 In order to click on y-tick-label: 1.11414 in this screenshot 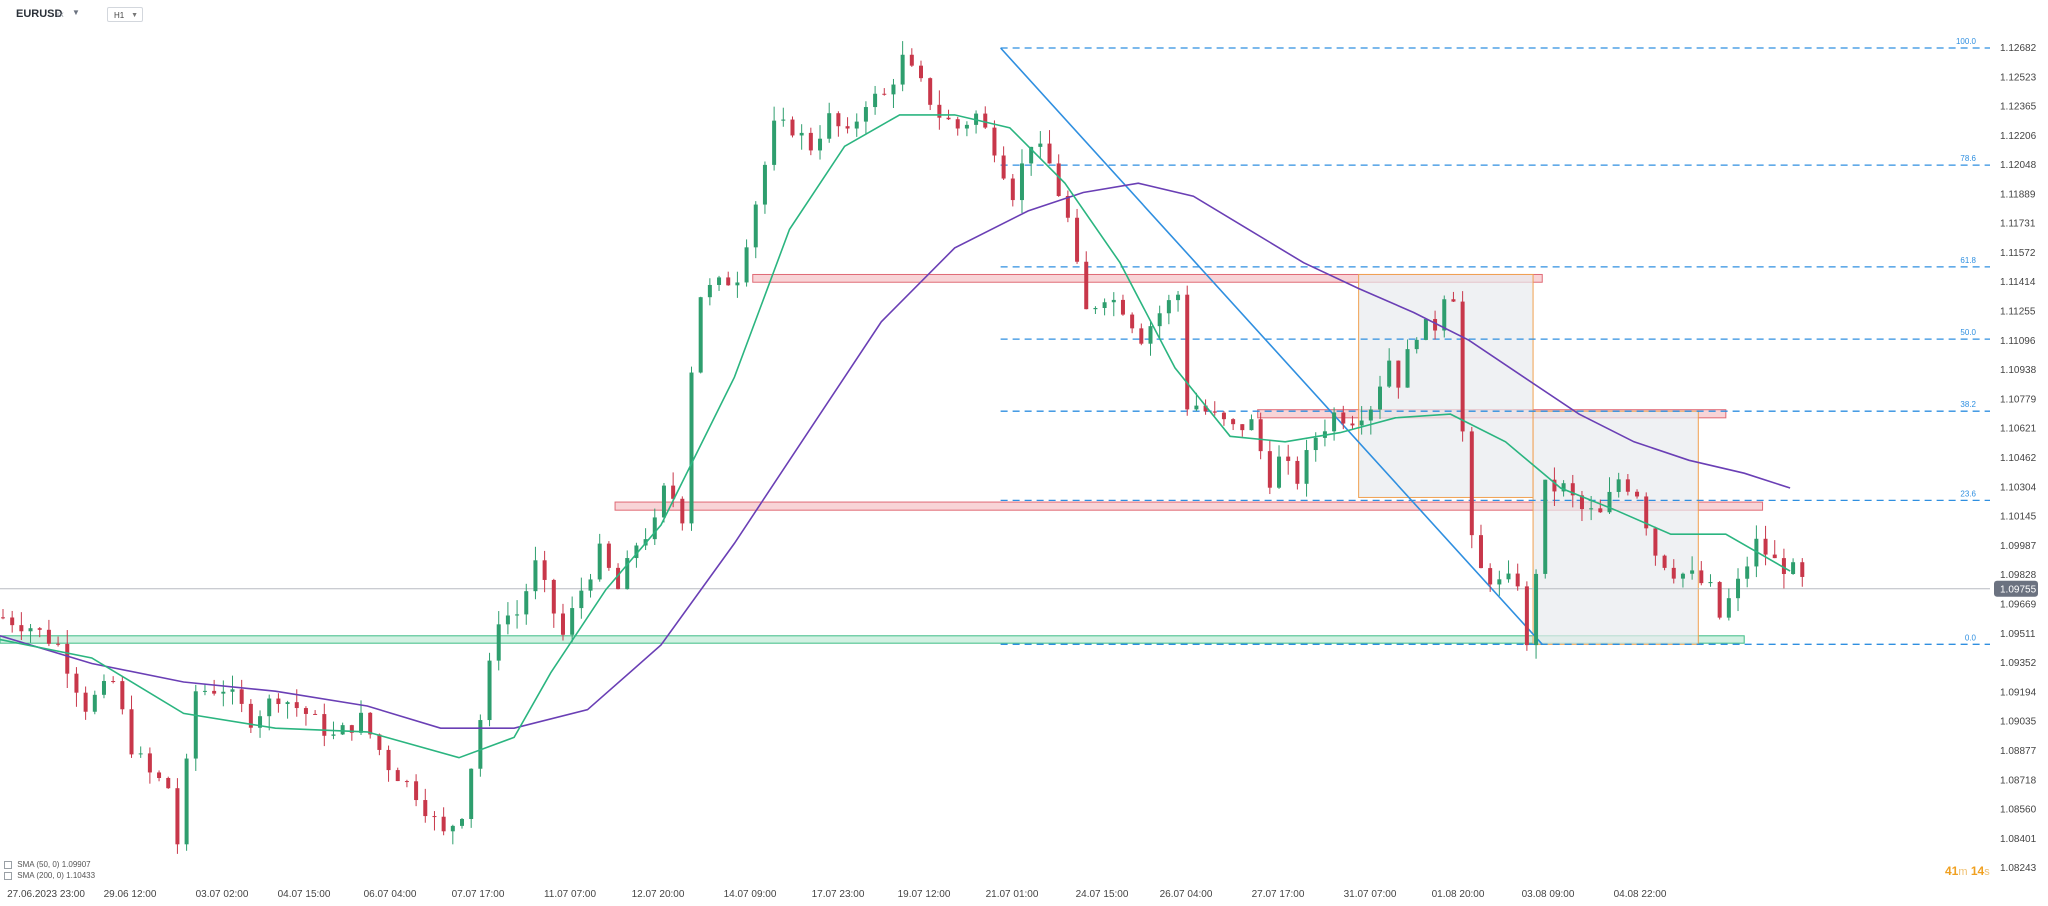, I will do `click(2018, 282)`.